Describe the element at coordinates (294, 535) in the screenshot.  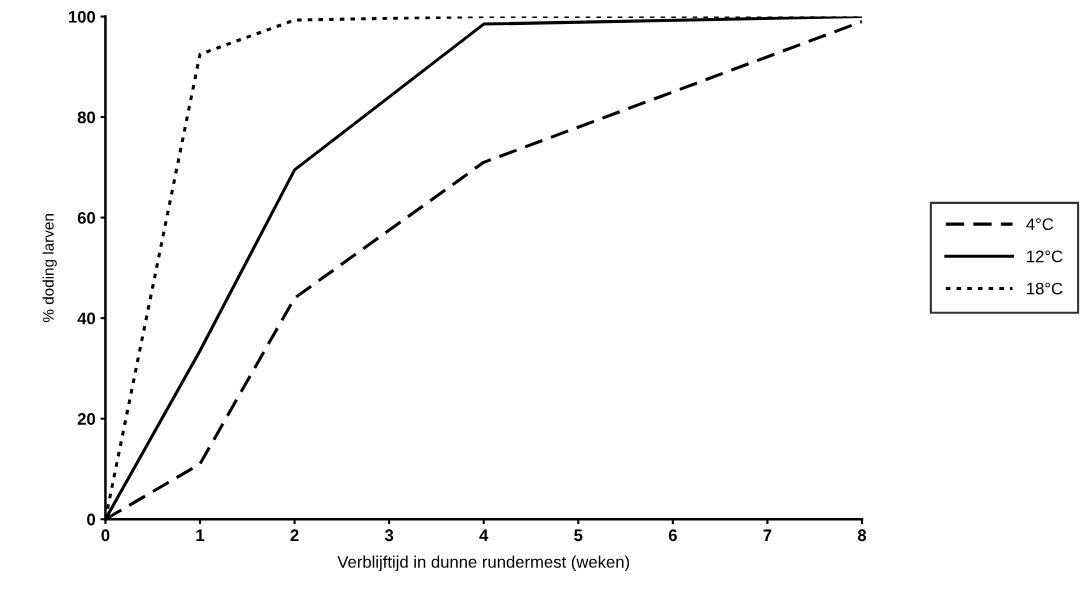
I see `x-tick-label: 2` at that location.